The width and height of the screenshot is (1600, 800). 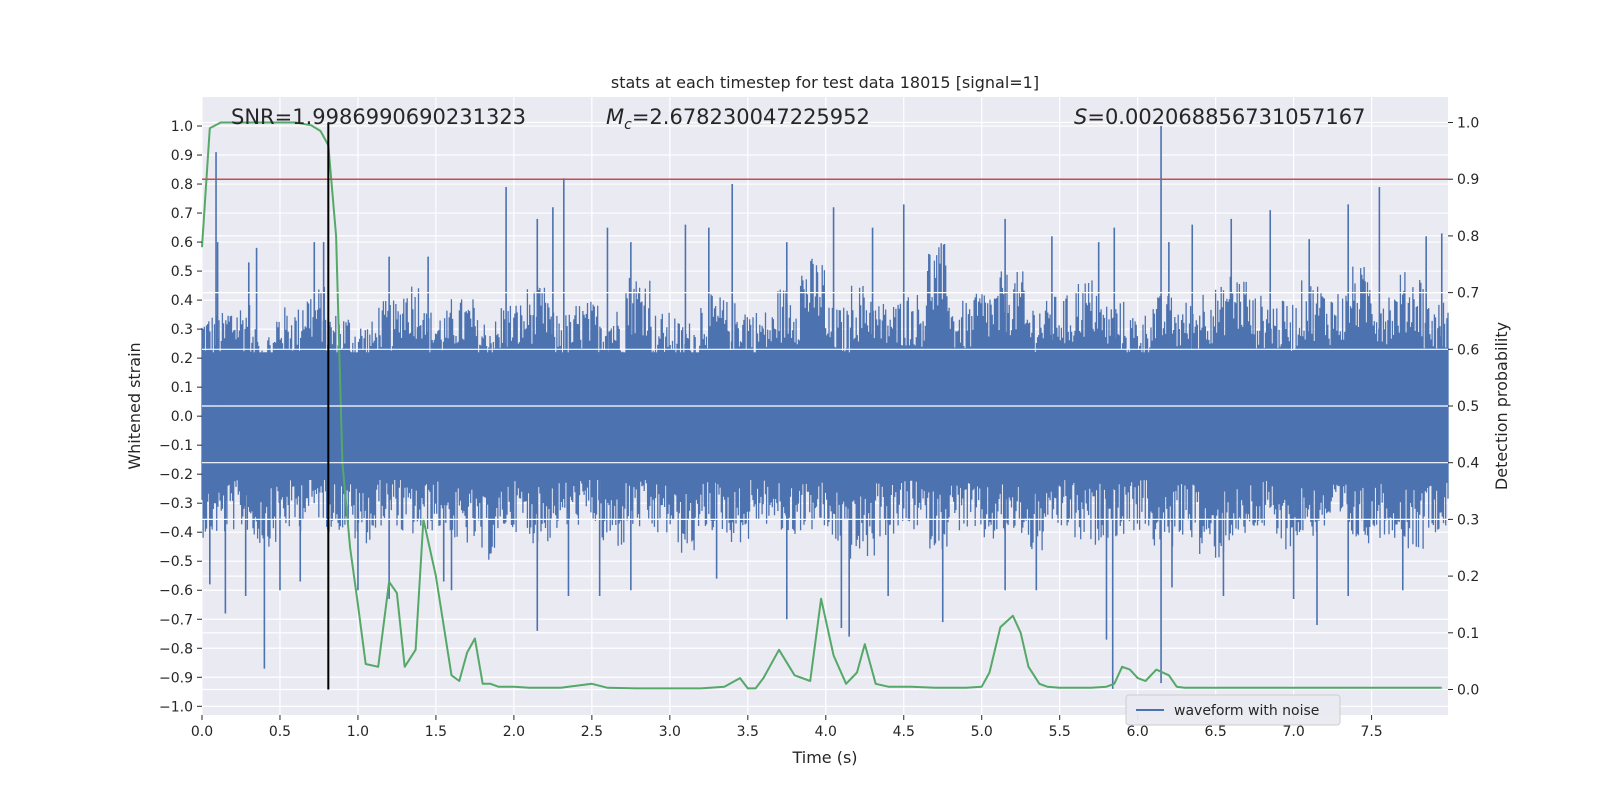 What do you see at coordinates (1468, 464) in the screenshot?
I see `y-tick-label-right: 0.4` at bounding box center [1468, 464].